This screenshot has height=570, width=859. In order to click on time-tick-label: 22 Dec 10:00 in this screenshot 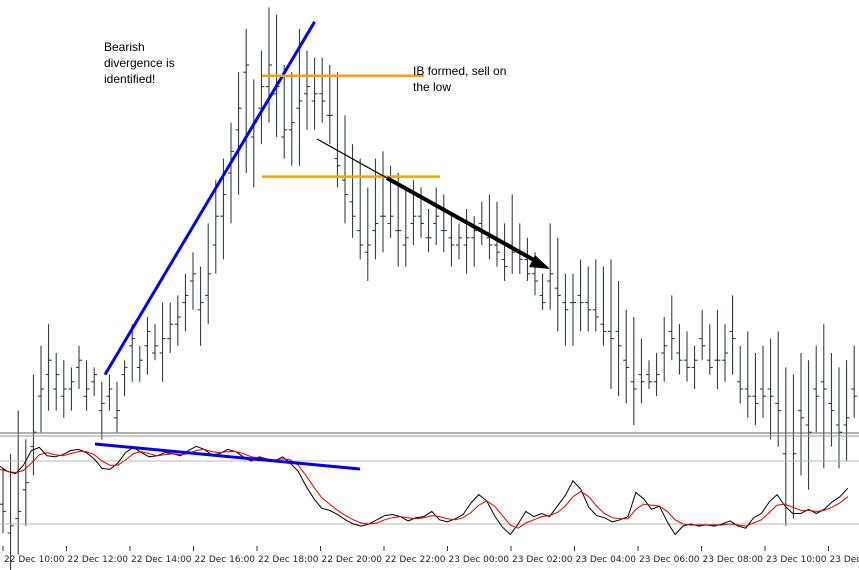, I will do `click(34, 560)`.